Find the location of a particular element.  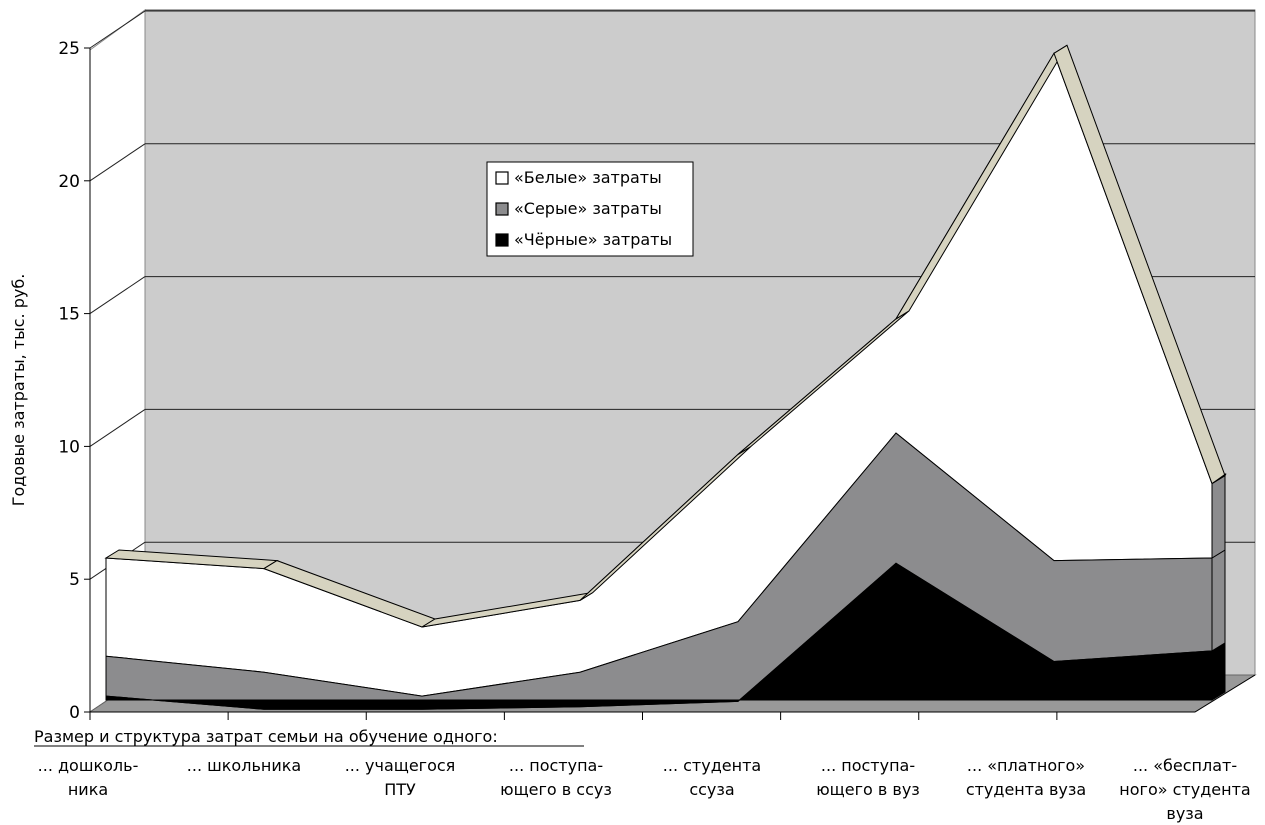

x-category-label-line: ющего в вуз is located at coordinates (868, 789).